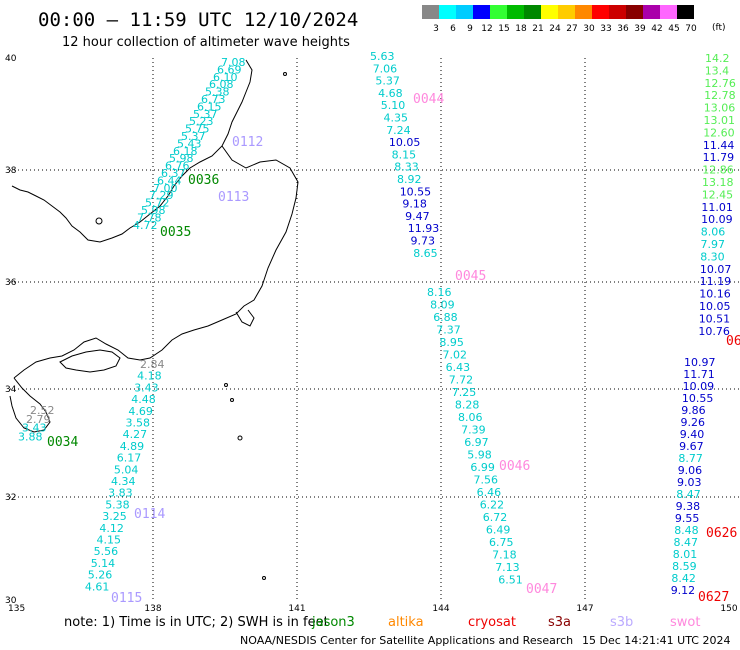  I want to click on wave-height-value: 4.89, so click(132, 446).